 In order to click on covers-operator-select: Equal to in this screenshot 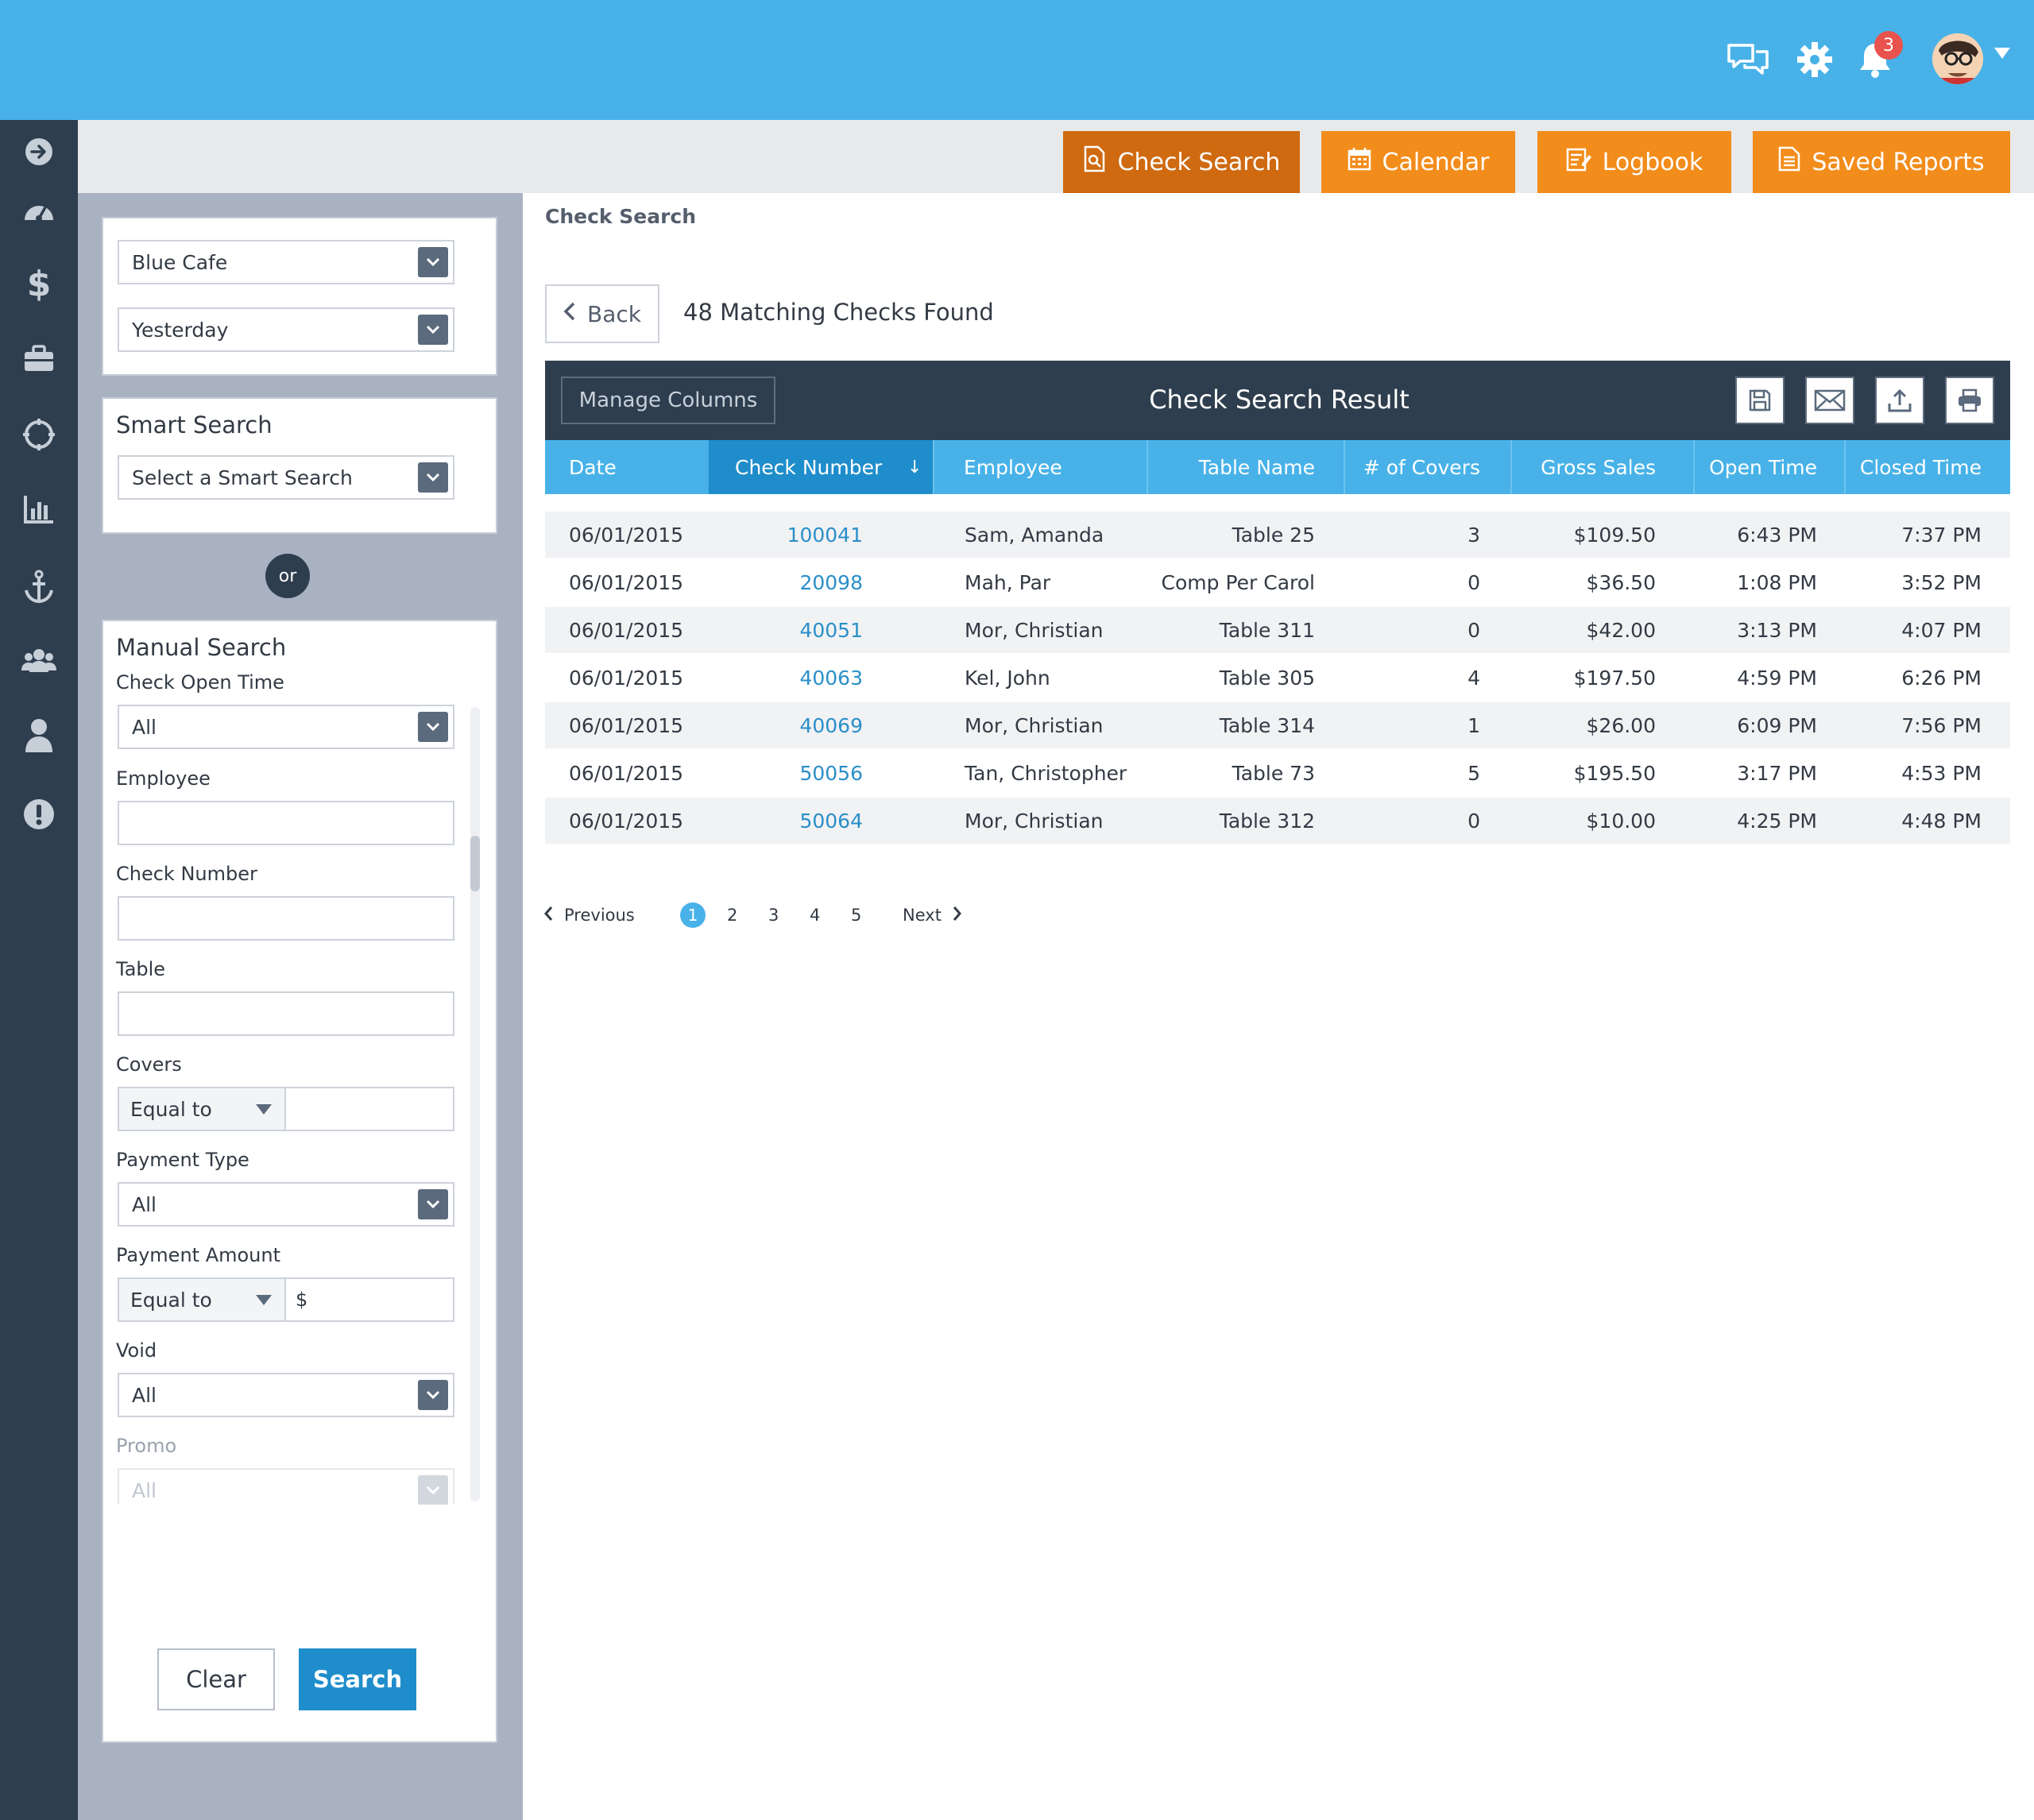, I will do `click(202, 1109)`.